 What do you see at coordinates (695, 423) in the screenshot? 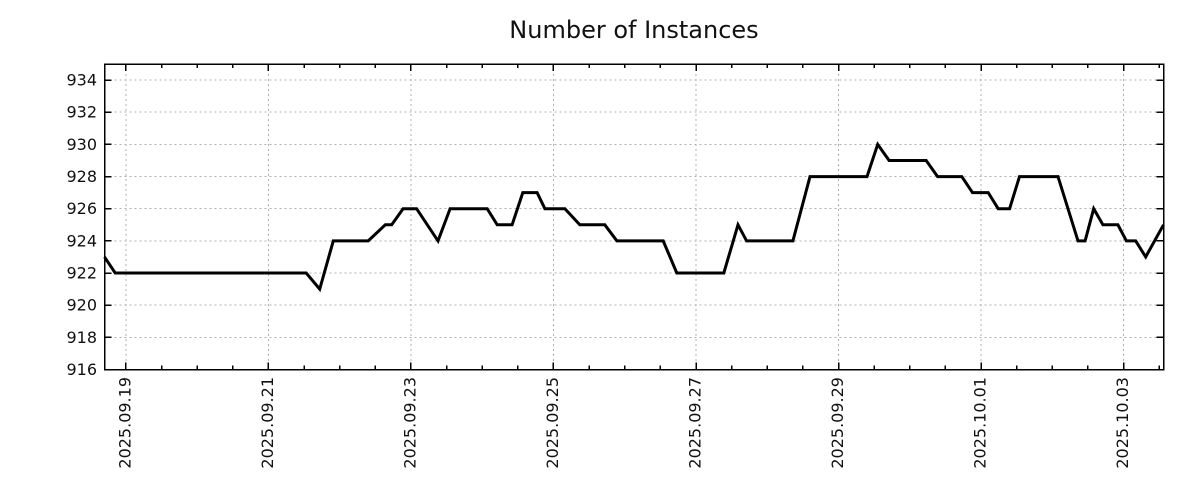
I see `x-tick-label: 2025.09.27` at bounding box center [695, 423].